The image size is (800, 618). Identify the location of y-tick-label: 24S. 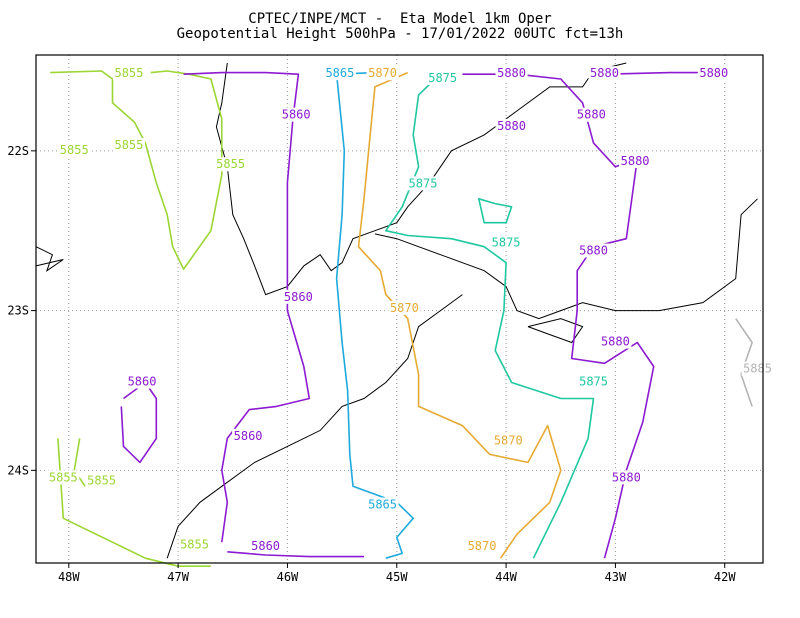
(18, 470).